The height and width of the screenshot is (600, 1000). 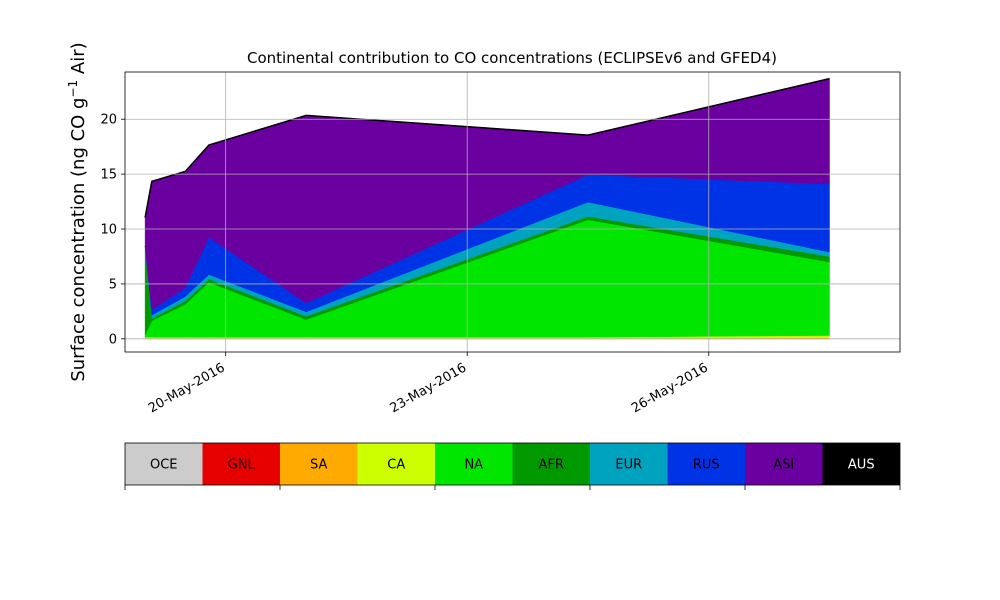 I want to click on legend-label-gnl: GNL, so click(x=242, y=465).